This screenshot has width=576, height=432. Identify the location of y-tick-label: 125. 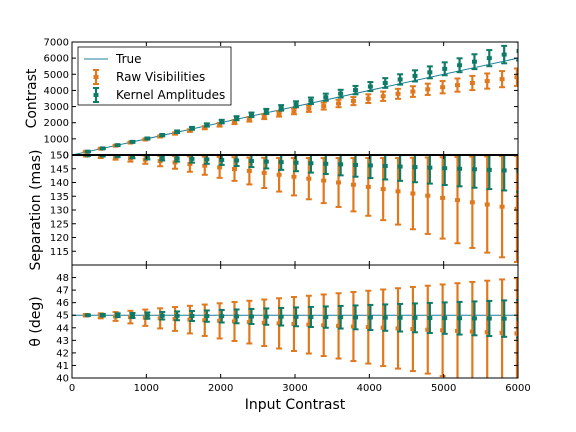
(59, 224).